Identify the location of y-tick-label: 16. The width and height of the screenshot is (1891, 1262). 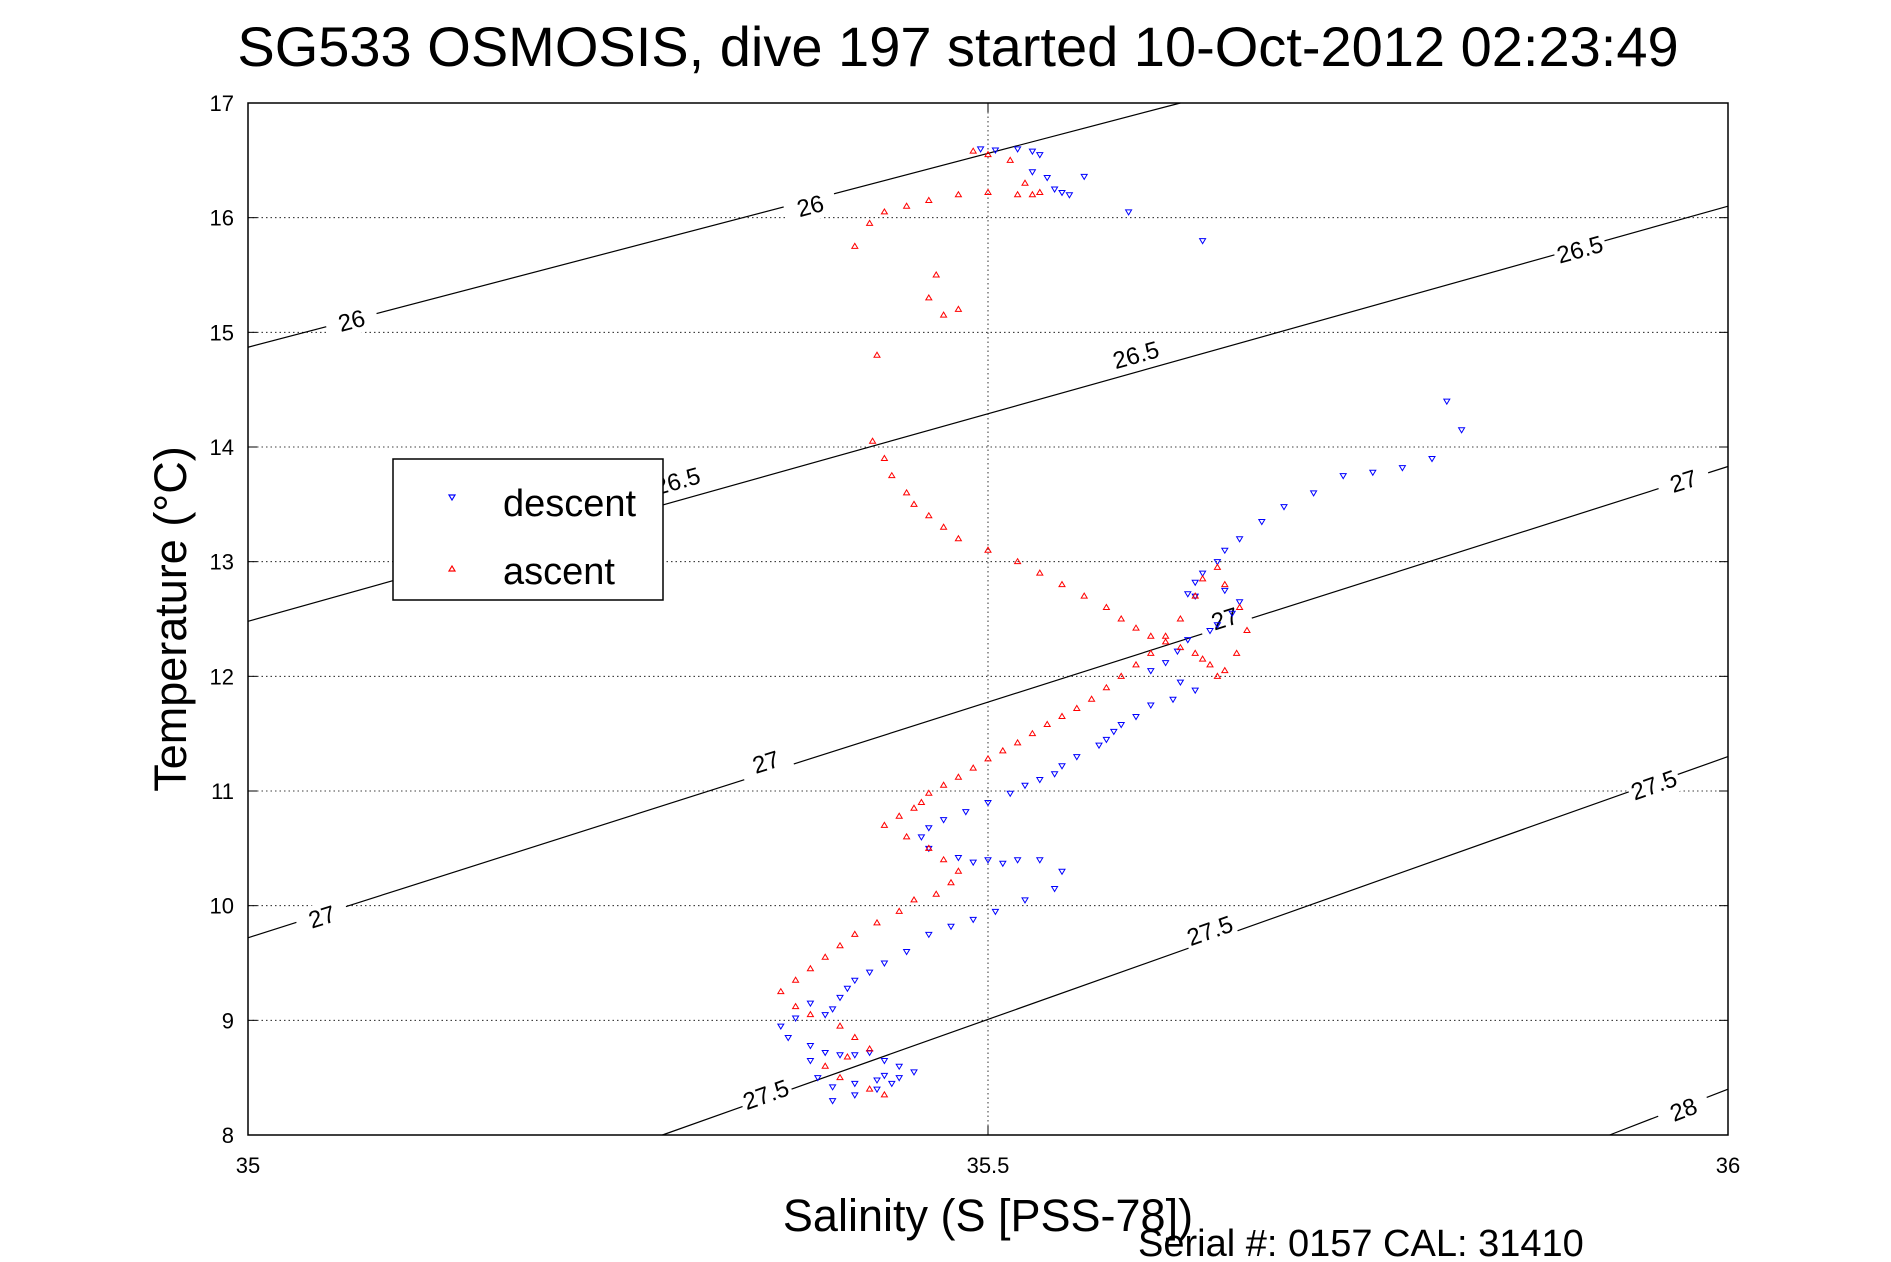
(222, 218).